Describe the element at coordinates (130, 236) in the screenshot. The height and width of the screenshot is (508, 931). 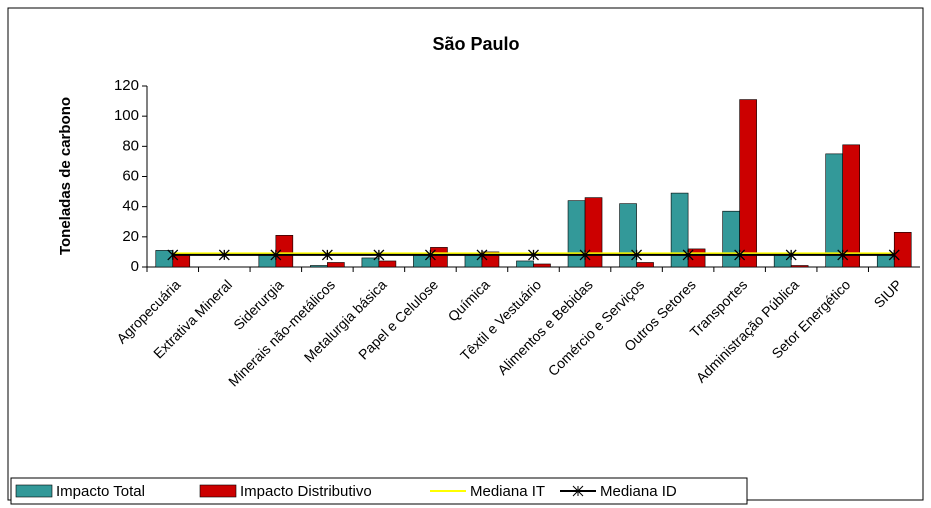
I see `y-tick-label: 20` at that location.